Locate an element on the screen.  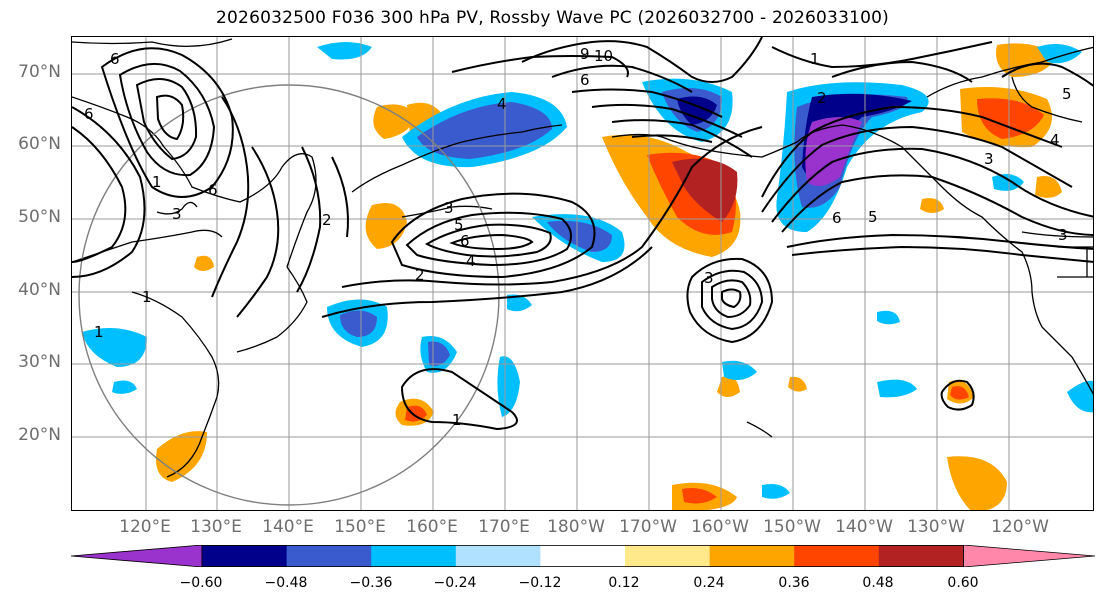
lon-label: 140°E is located at coordinates (288, 527).